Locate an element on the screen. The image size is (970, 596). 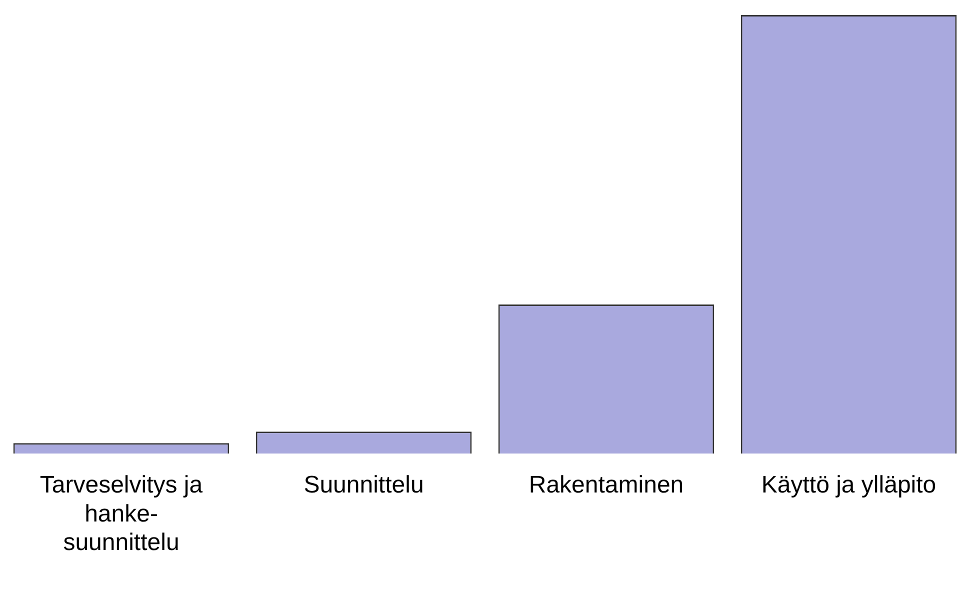
x-tick-label: Suunnittelu is located at coordinates (364, 485).